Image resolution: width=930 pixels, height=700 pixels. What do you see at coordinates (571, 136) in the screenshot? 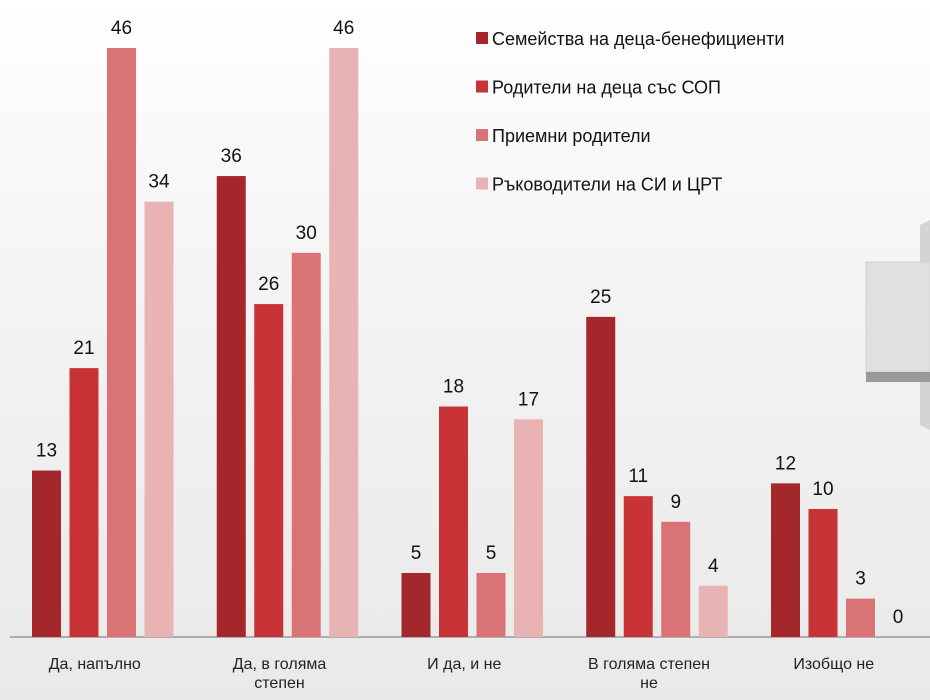
I see `legend-label: Приемни родители` at bounding box center [571, 136].